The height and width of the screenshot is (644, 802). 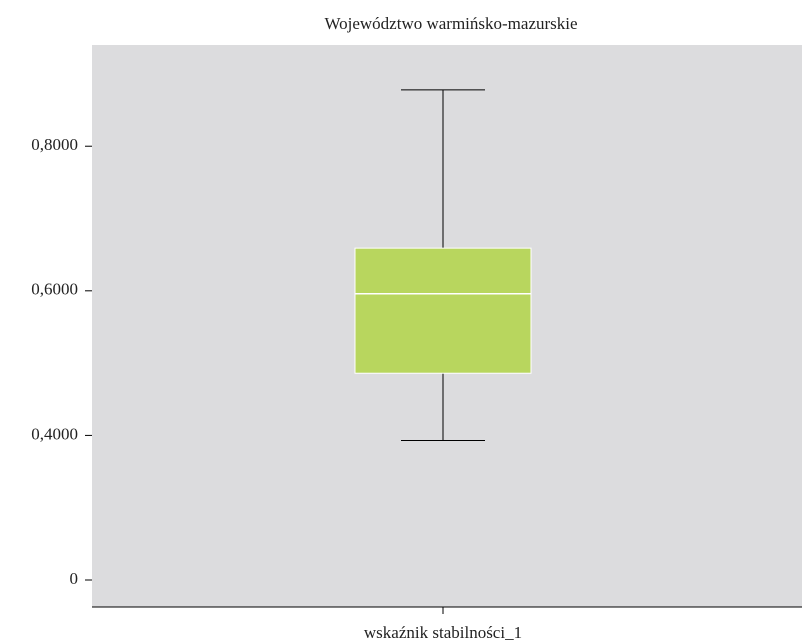 I want to click on y-tick-label: 0,6000, so click(x=54, y=289).